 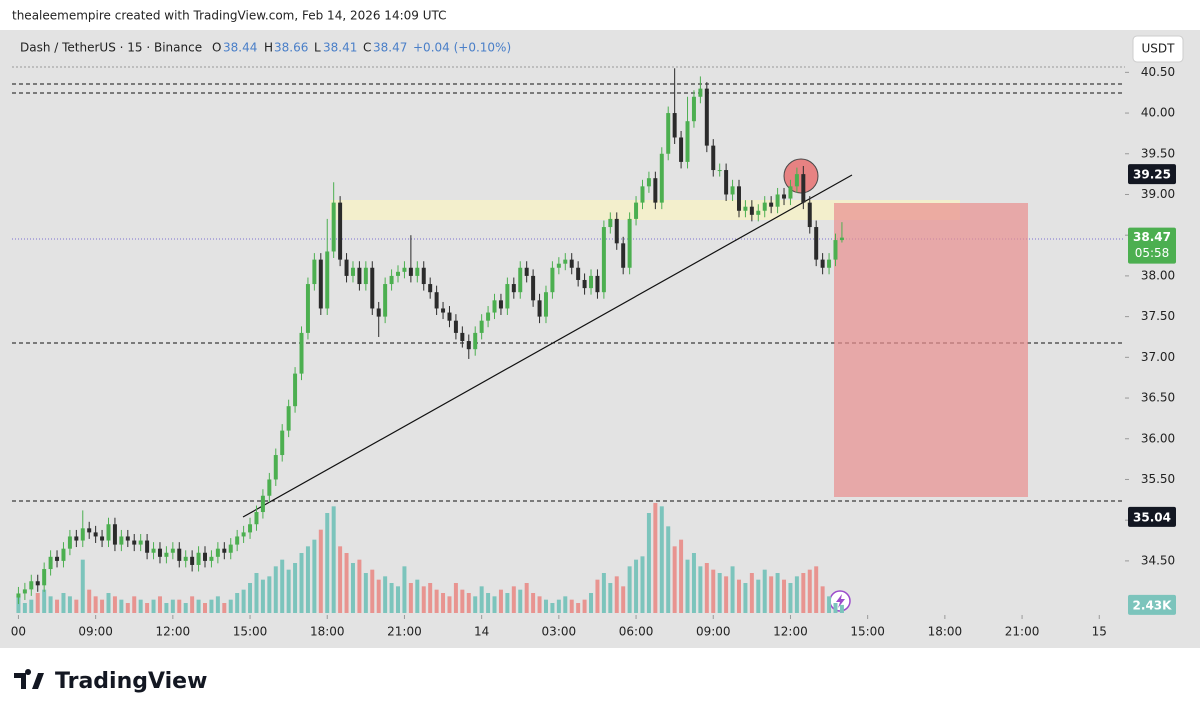 What do you see at coordinates (1152, 516) in the screenshot?
I see `price-marker` at bounding box center [1152, 516].